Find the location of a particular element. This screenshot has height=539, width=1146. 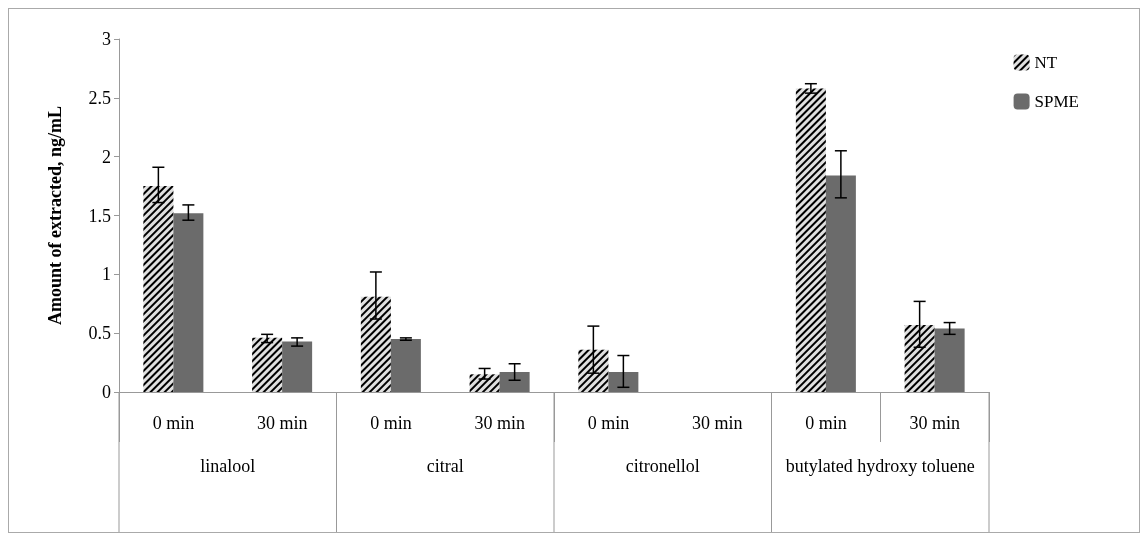

text: linalool is located at coordinates (228, 466).